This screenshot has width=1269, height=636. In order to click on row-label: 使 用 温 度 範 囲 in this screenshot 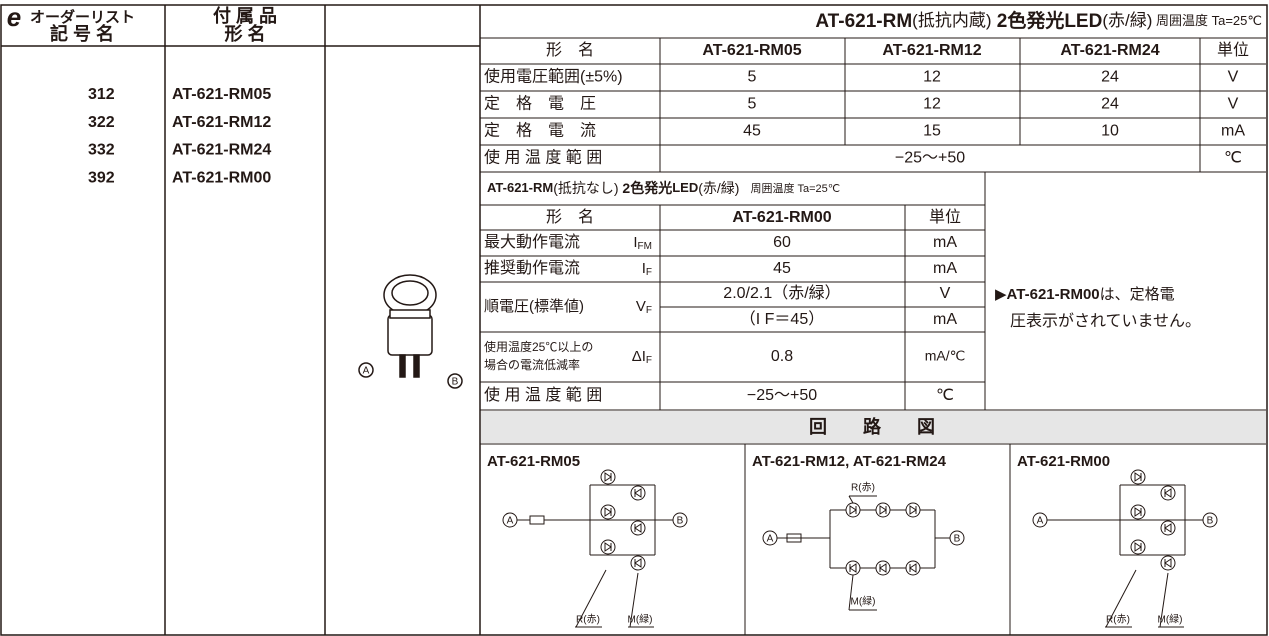, I will do `click(543, 158)`.